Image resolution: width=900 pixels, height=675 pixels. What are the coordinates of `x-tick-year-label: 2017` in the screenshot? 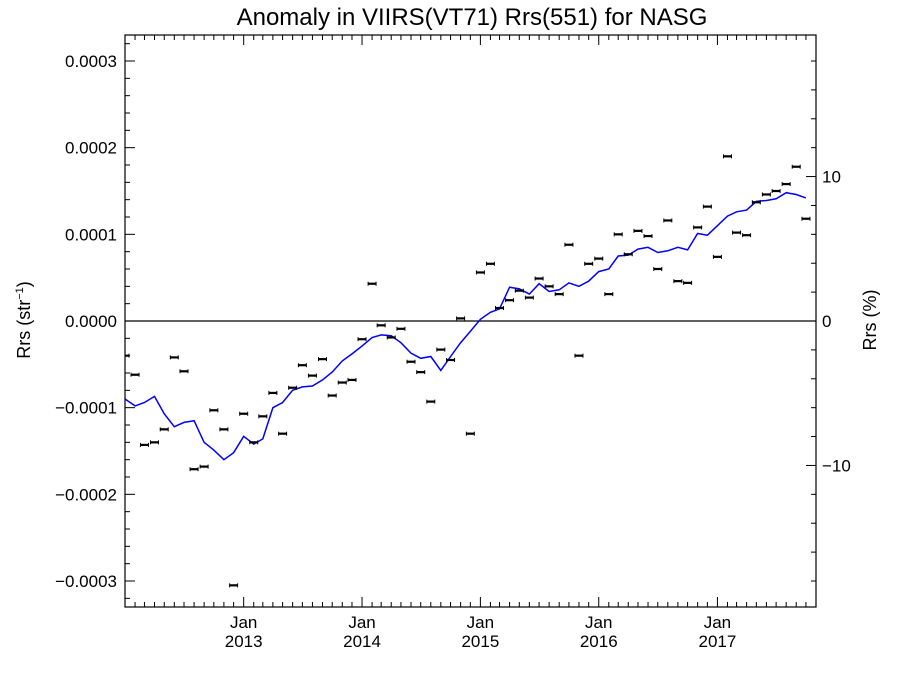 It's located at (718, 641).